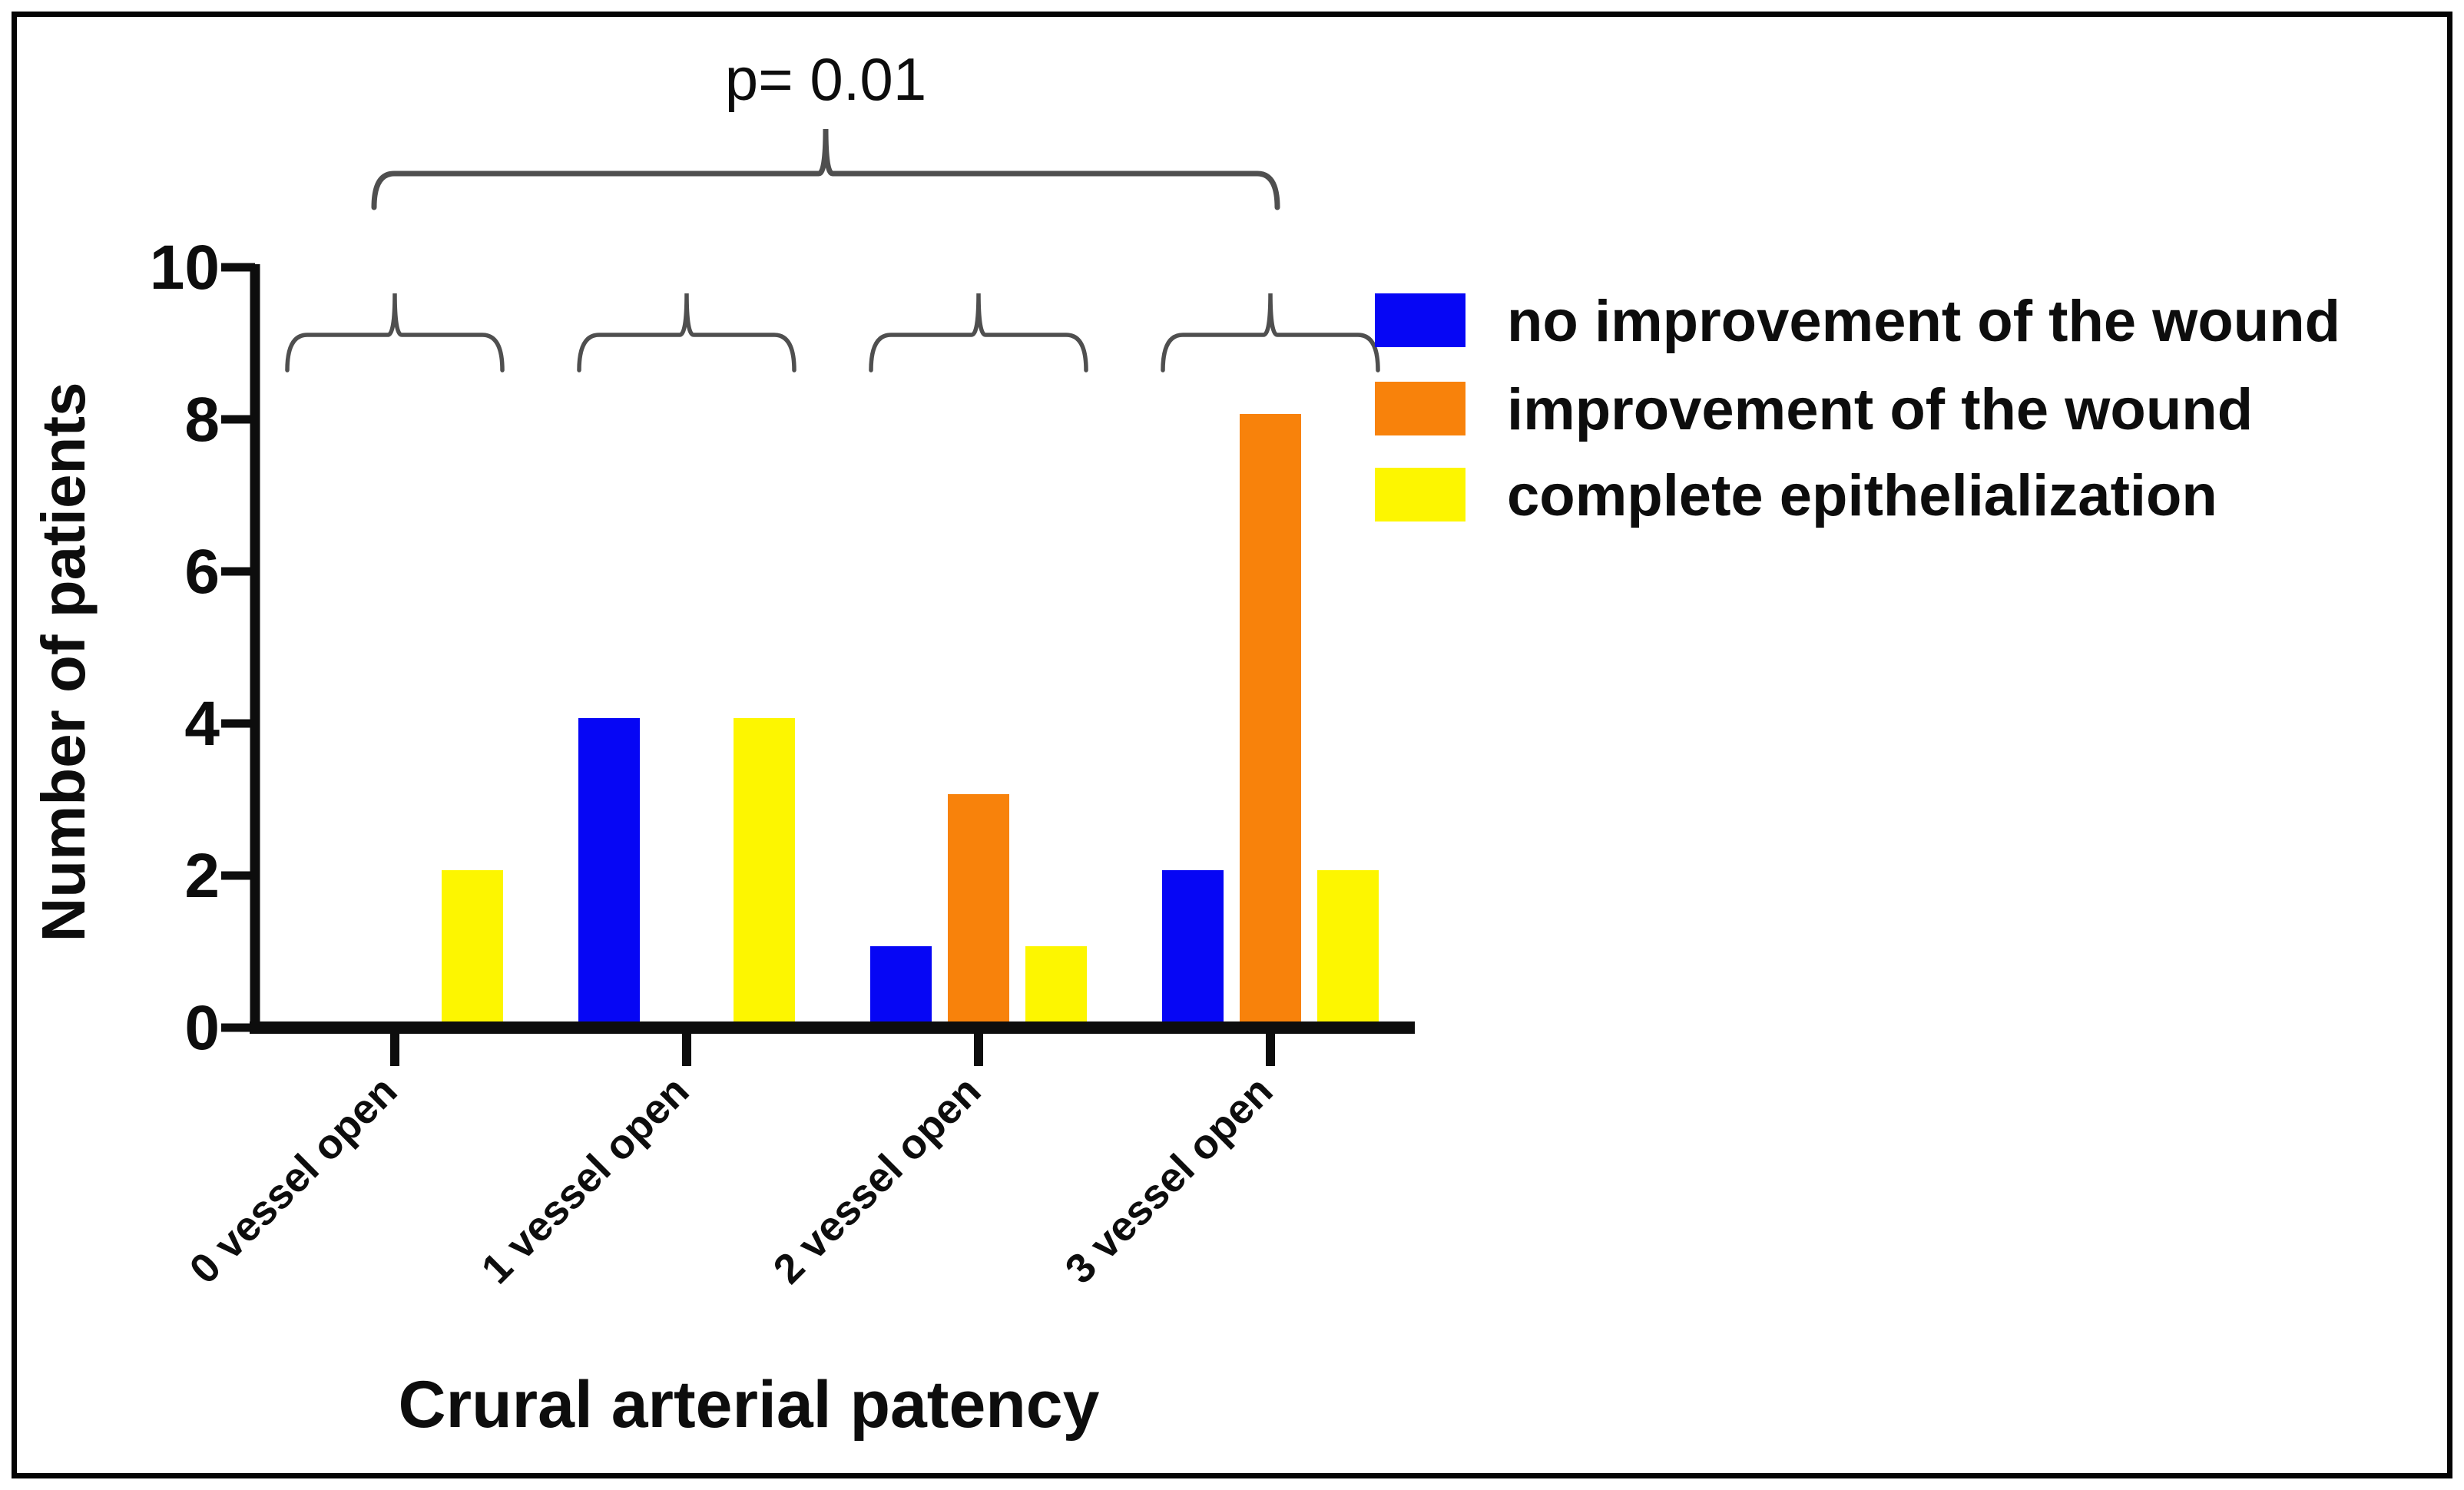 The width and height of the screenshot is (2464, 1490). What do you see at coordinates (1348, 949) in the screenshot?
I see `bar-series2-cat3` at bounding box center [1348, 949].